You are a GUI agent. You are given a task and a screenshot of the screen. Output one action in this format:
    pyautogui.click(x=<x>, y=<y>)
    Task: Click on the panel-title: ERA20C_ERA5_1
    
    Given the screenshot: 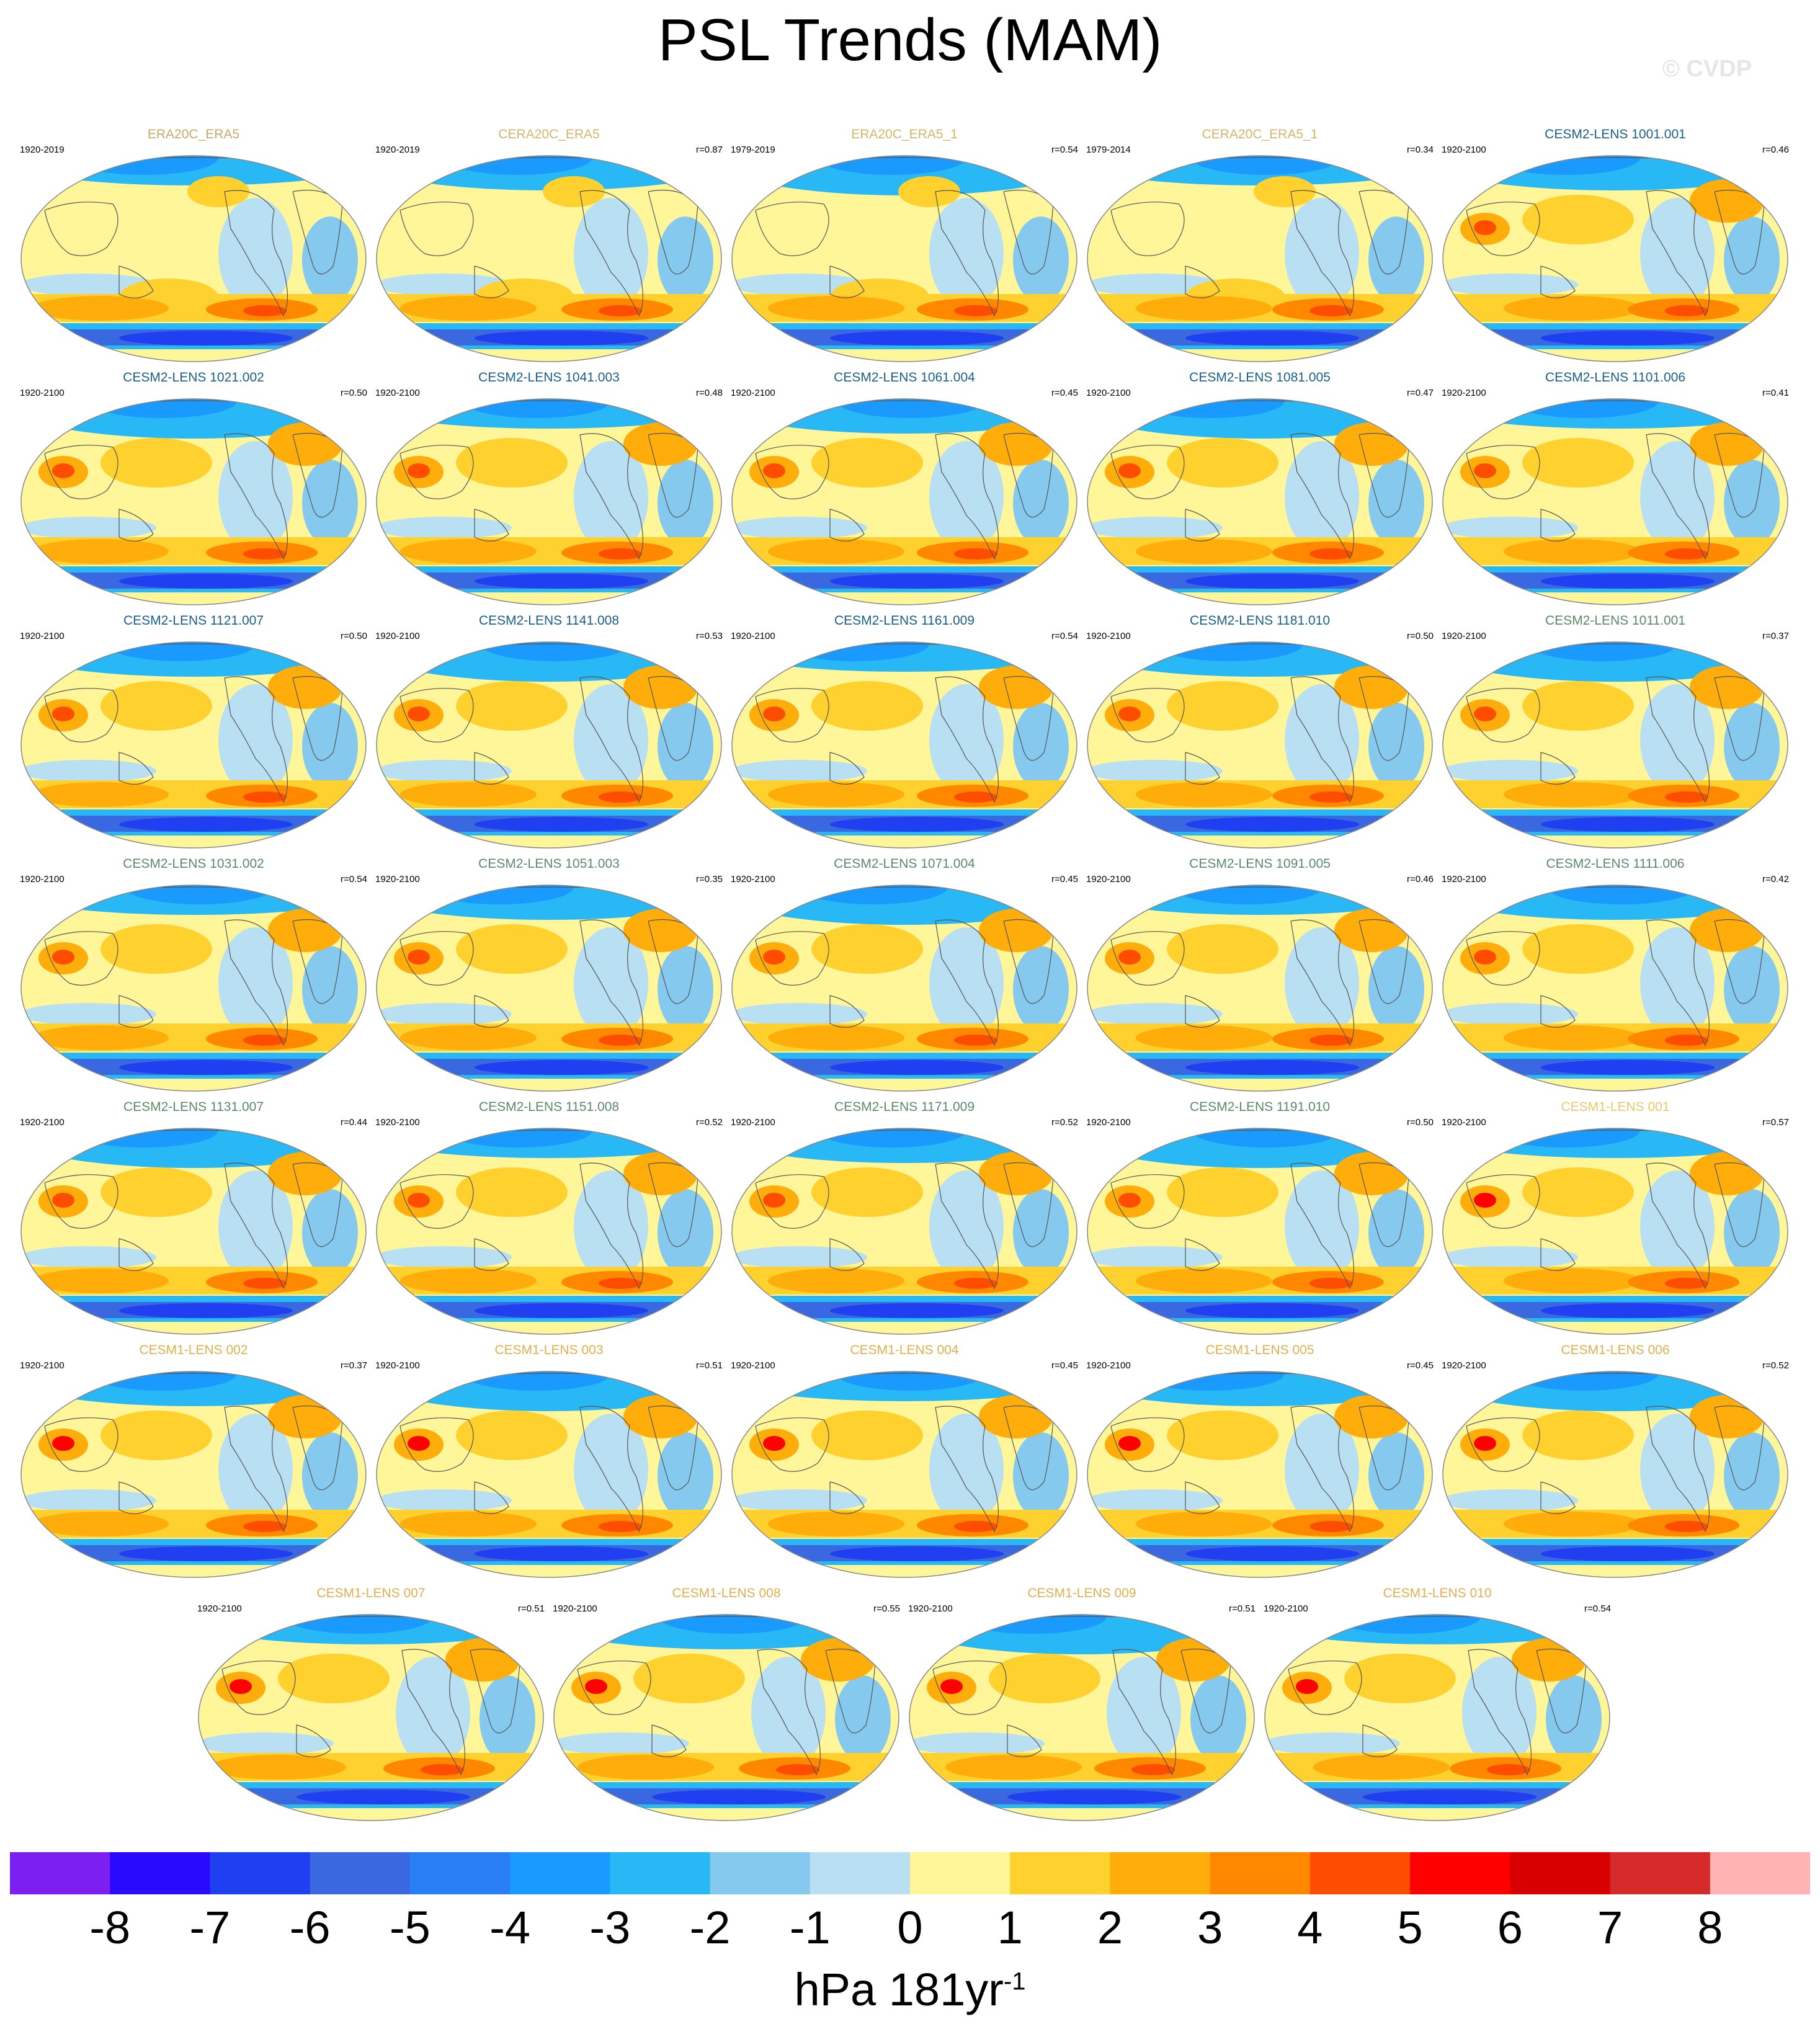 What is the action you would take?
    pyautogui.click(x=905, y=134)
    